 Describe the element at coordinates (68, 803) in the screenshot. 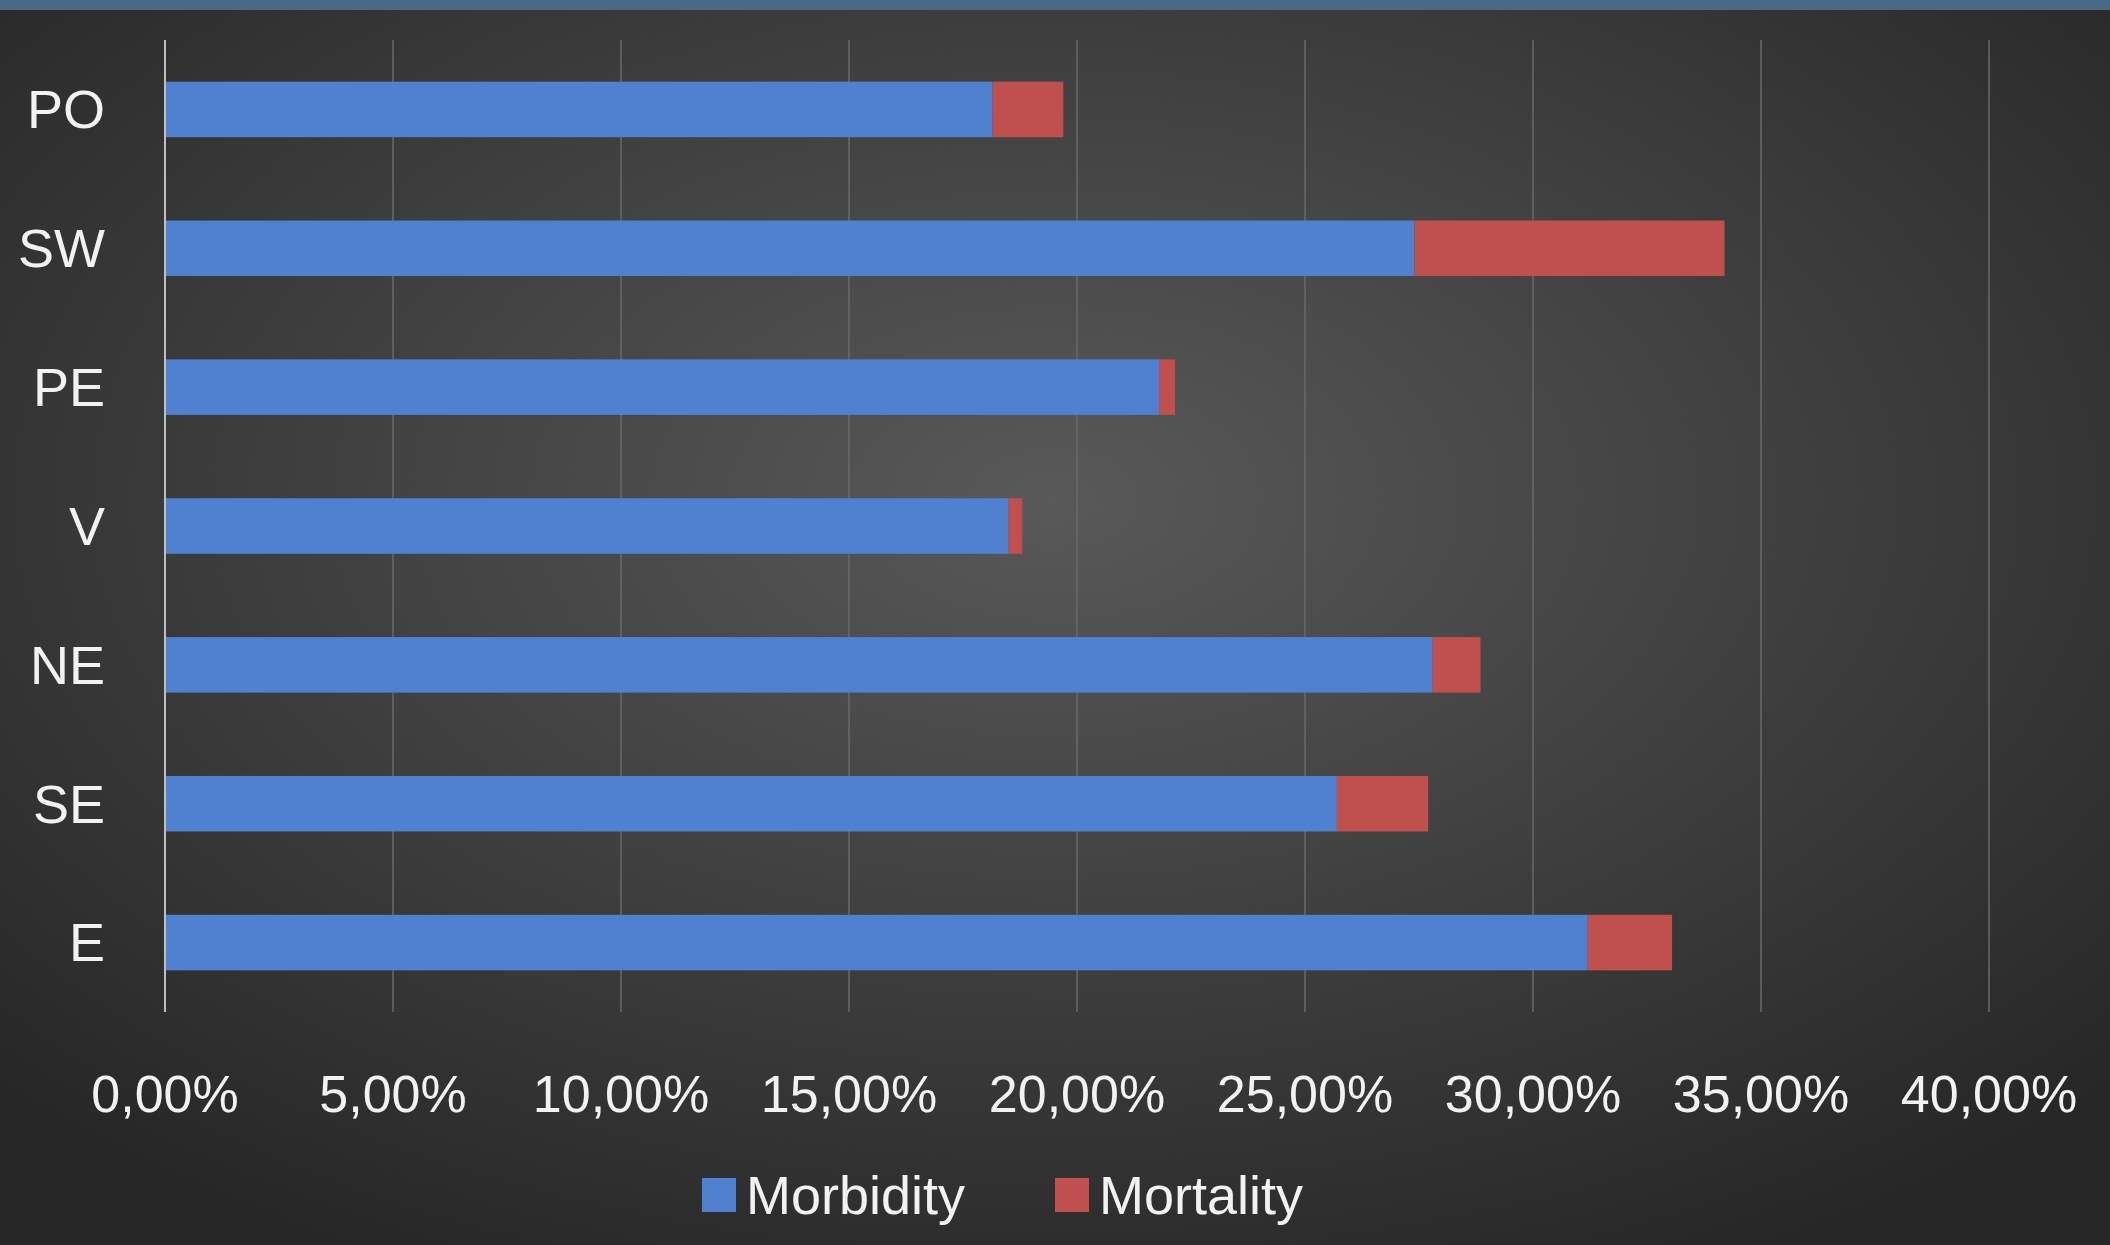

I see `y-tick-label: SE` at that location.